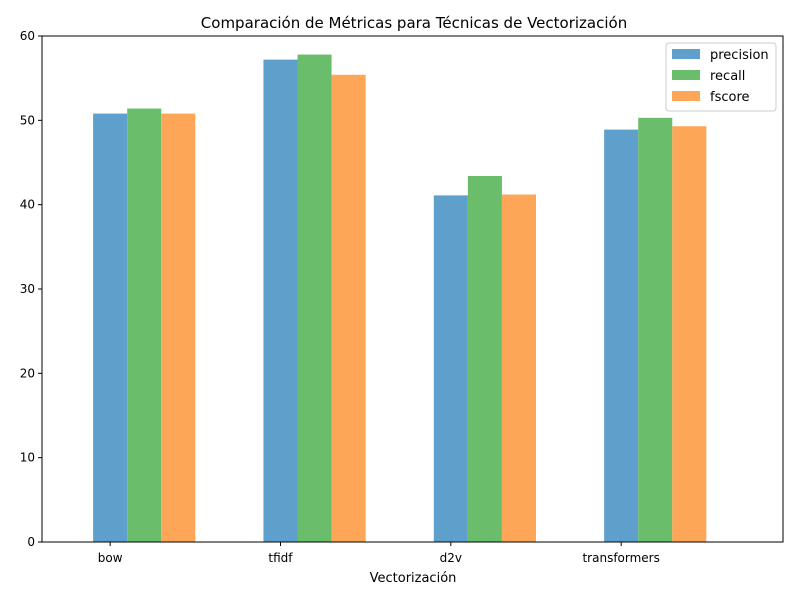 This screenshot has height=604, width=800. I want to click on bar-precision-d2v, so click(450, 368).